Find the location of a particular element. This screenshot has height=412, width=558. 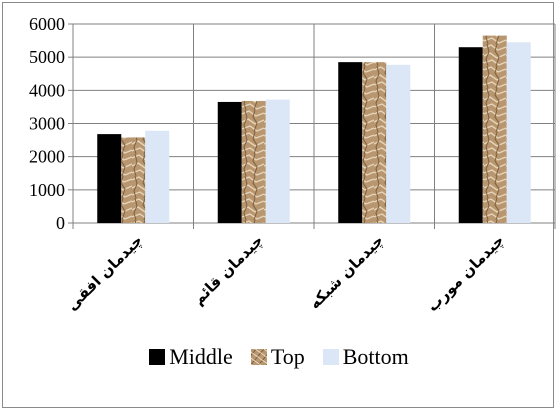

legend-label: Bottom is located at coordinates (375, 356).